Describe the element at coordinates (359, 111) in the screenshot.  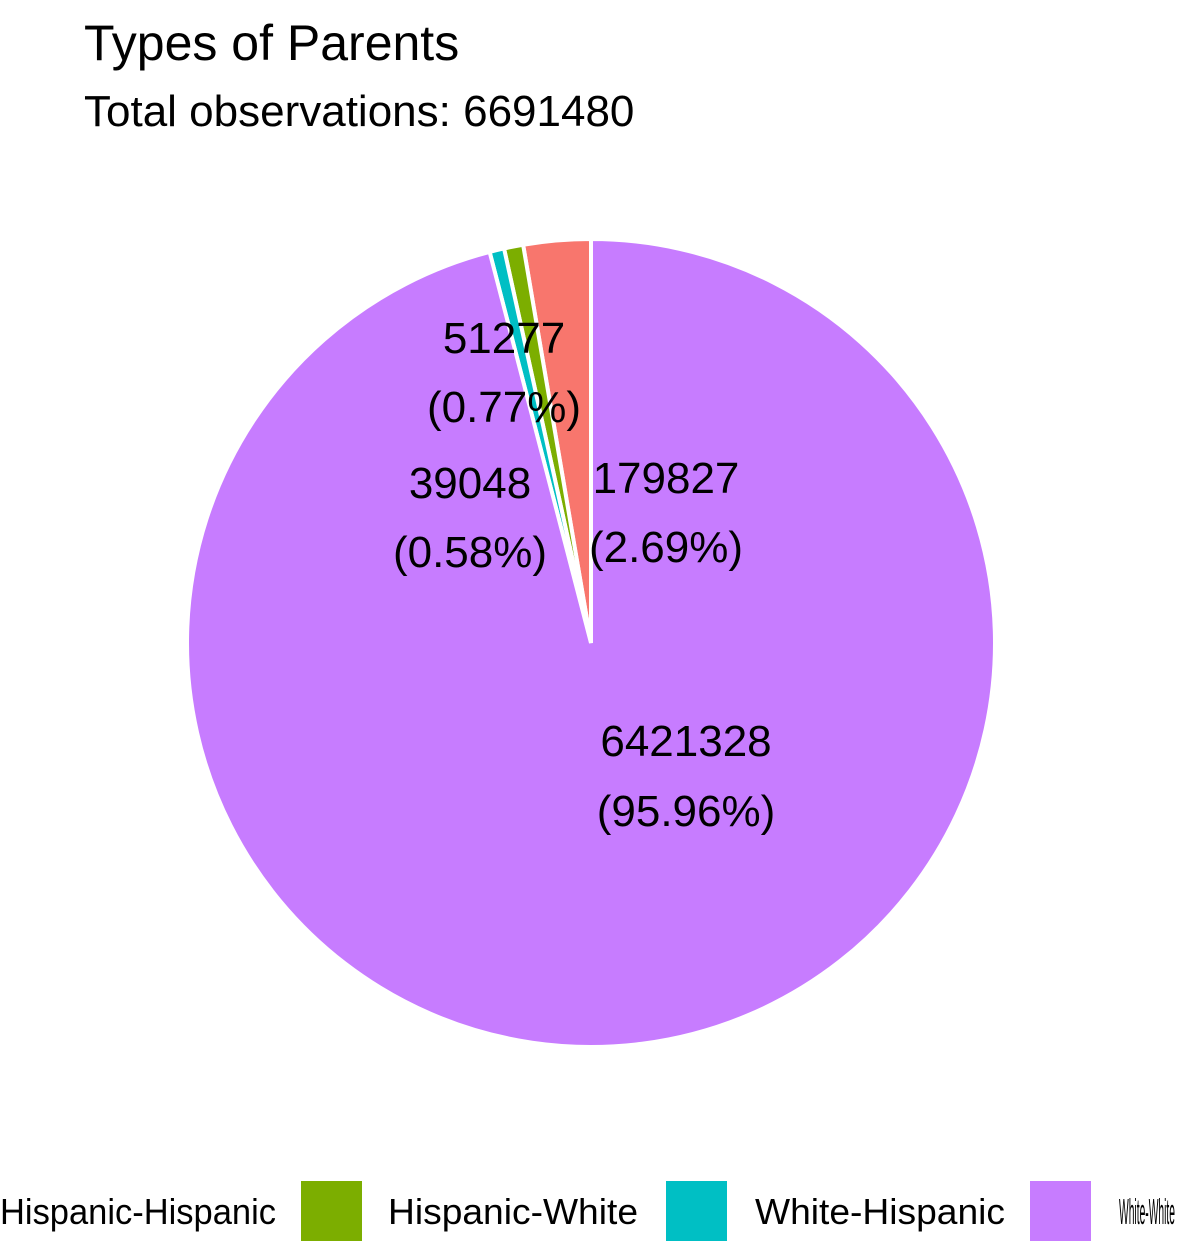
I see `chart-subtitle: Total observations: 6691480` at that location.